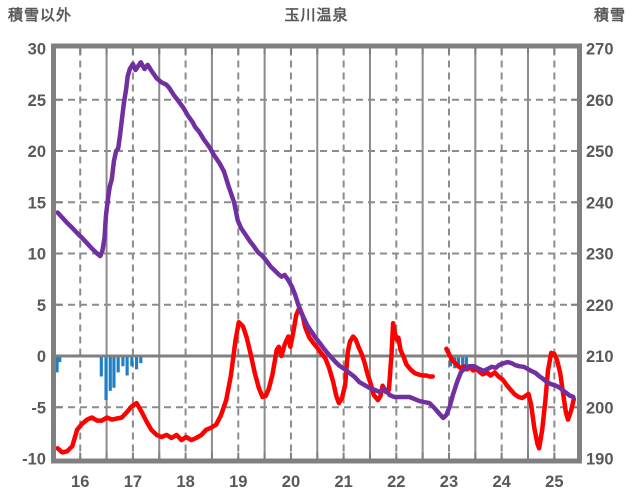 The height and width of the screenshot is (501, 636). What do you see at coordinates (449, 482) in the screenshot?
I see `svg-text: 23` at bounding box center [449, 482].